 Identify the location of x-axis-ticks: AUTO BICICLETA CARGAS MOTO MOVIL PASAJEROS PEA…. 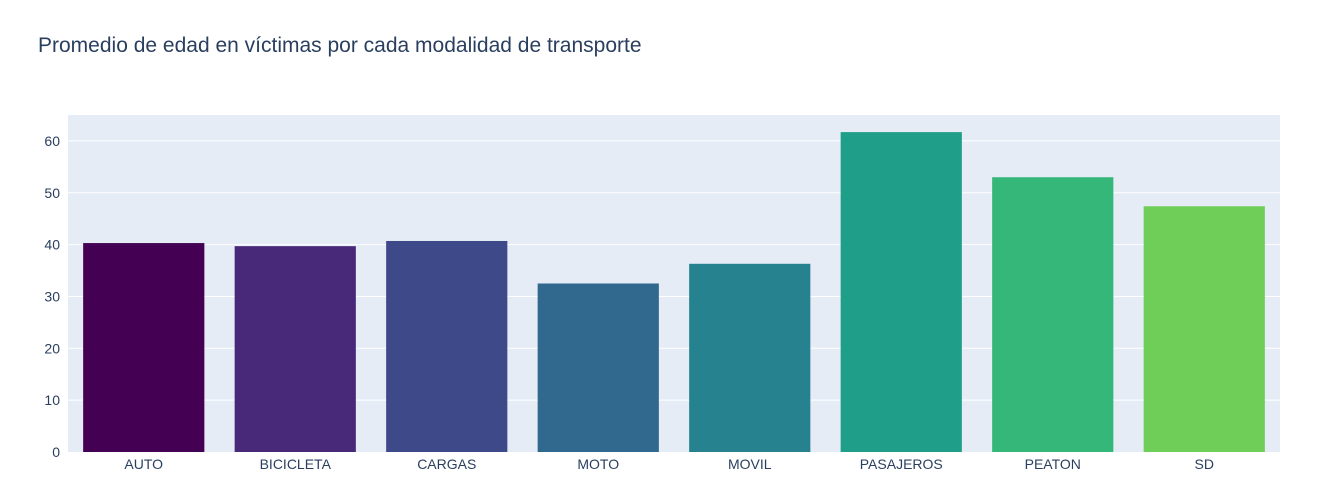
(669, 464).